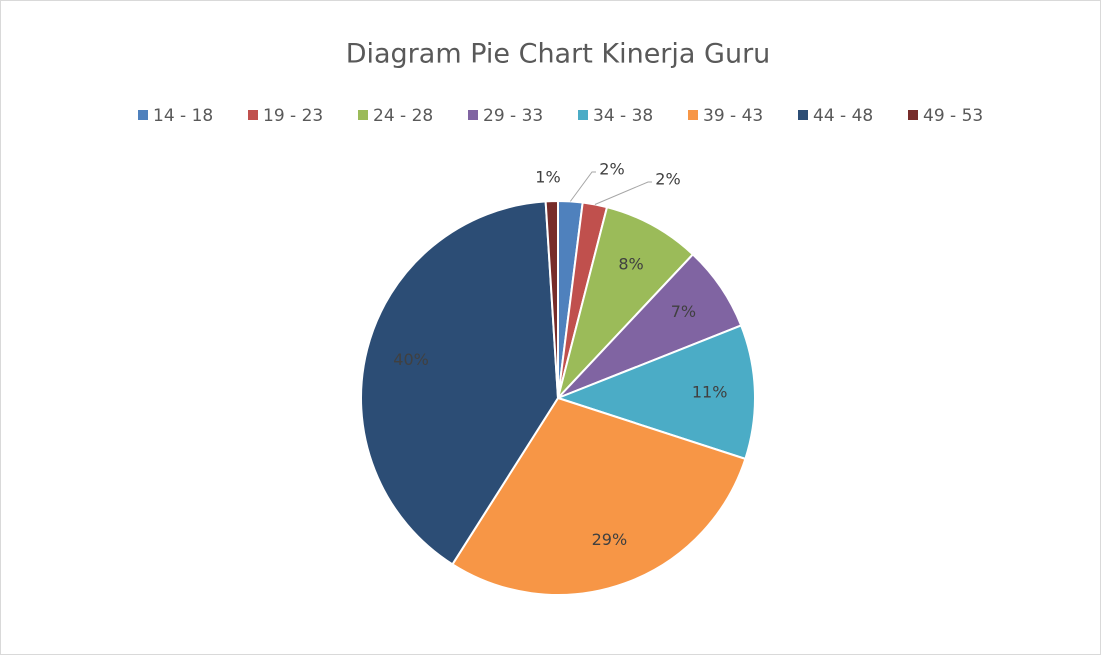  What do you see at coordinates (183, 116) in the screenshot?
I see `legend-label: 14 - 18` at bounding box center [183, 116].